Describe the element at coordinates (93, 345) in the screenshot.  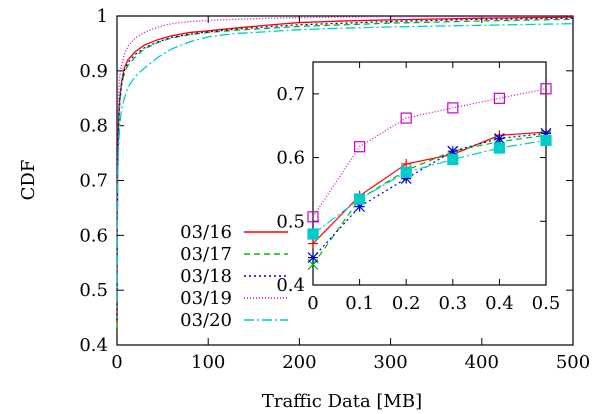
I see `y-tick-label: 0.4` at that location.